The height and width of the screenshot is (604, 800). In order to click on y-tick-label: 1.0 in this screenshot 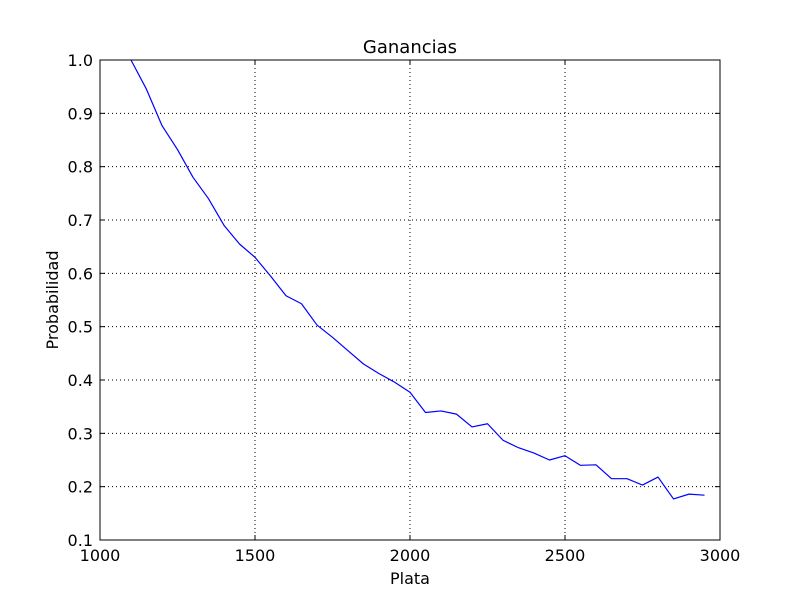, I will do `click(80, 60)`.